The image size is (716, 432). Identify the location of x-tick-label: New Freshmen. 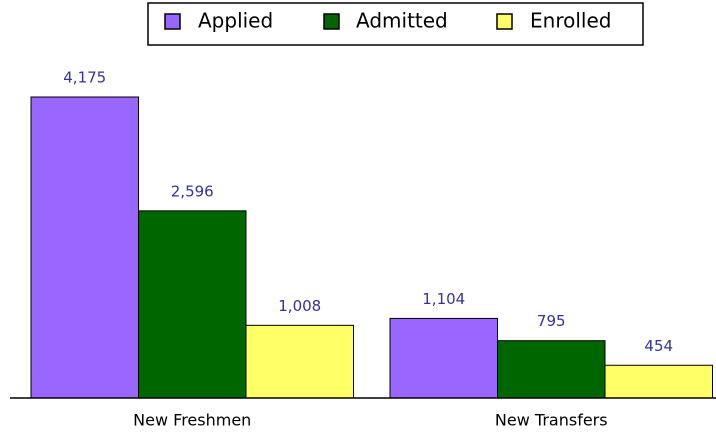
(192, 420).